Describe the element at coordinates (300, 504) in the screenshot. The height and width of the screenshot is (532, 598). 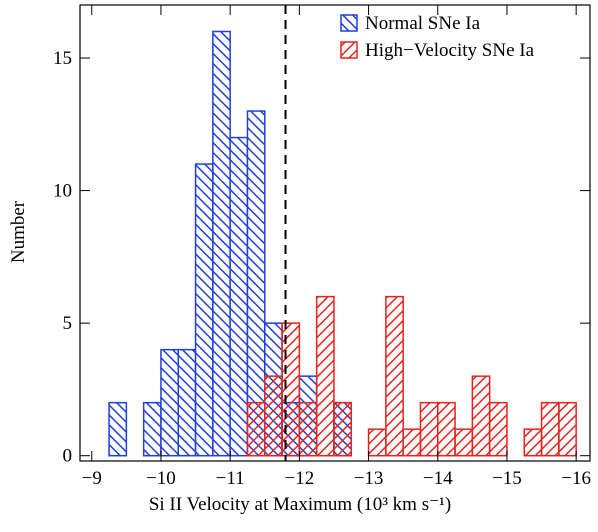
I see `x-axis-label: Si II Velocity at Maximum (10³ km s⁻¹)` at that location.